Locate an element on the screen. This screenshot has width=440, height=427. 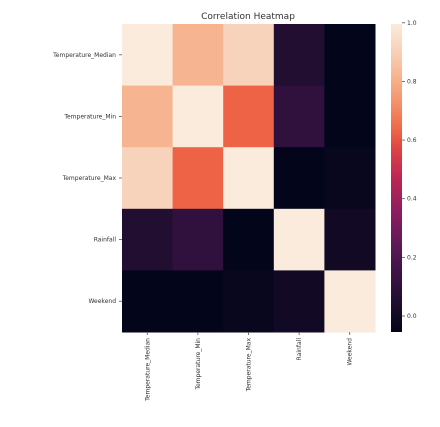
heatmap-cell-r1-c0 is located at coordinates (148, 116).